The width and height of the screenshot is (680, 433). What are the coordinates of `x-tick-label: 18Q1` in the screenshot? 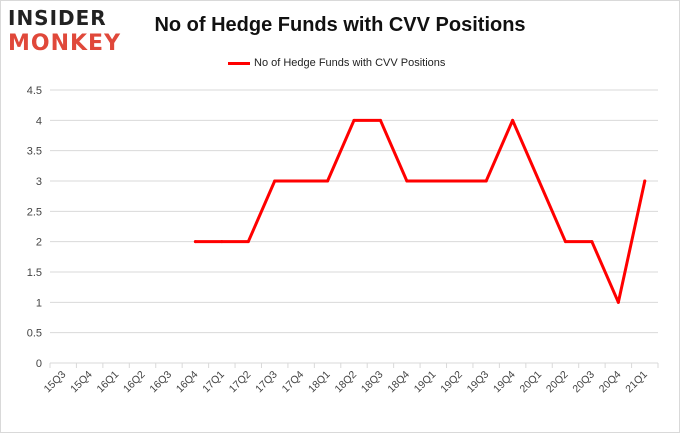 It's located at (319, 382).